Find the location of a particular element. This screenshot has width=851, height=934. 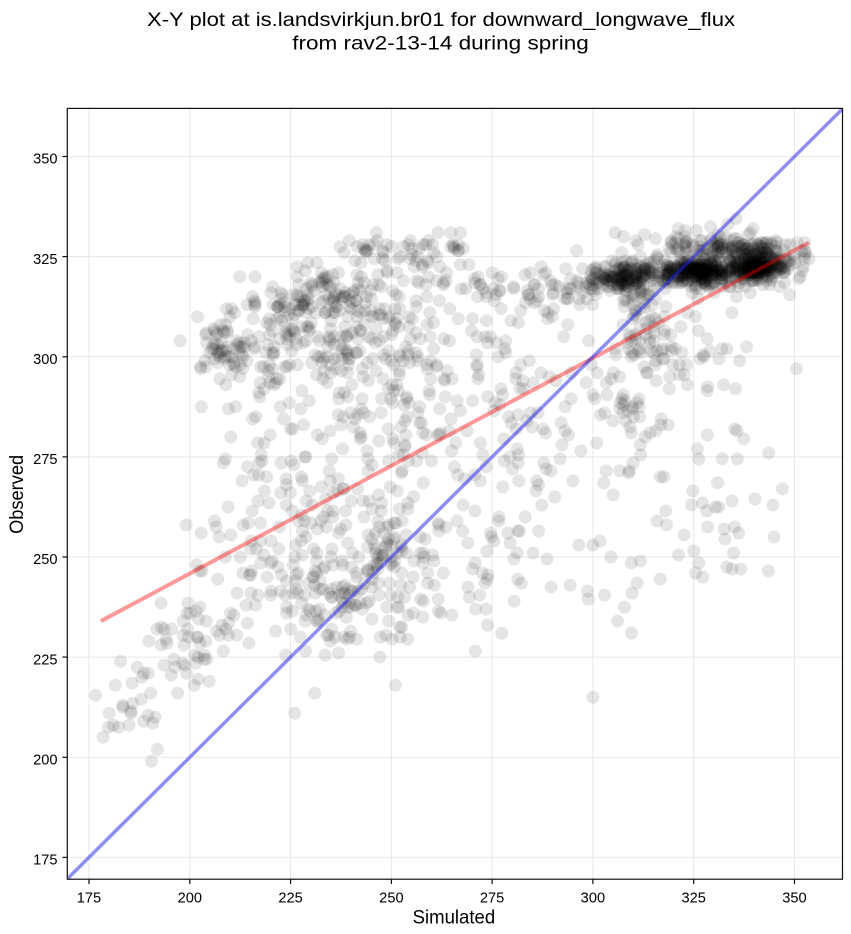

svg-text: Simulated is located at coordinates (454, 917).